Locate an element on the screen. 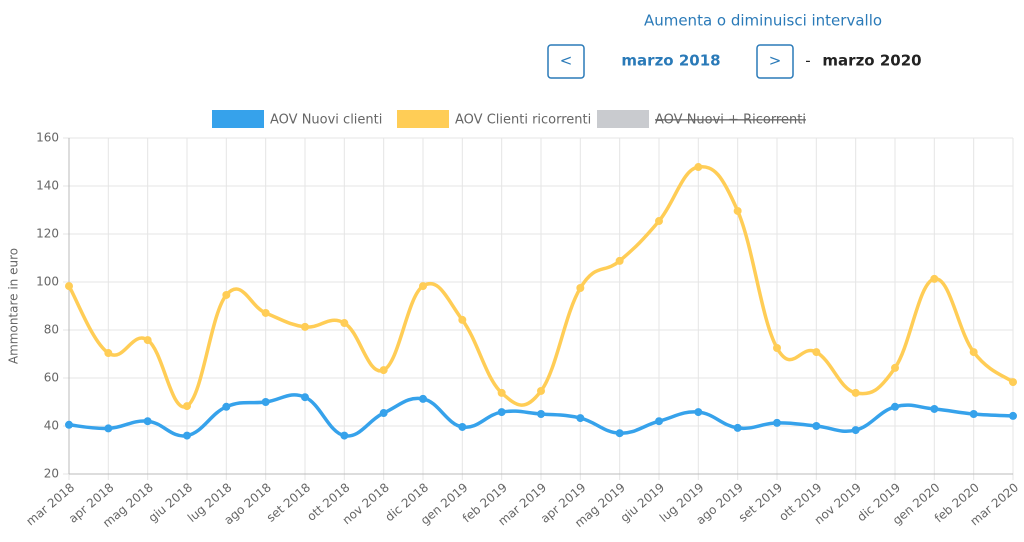 This screenshot has height=542, width=1024. y-tick-label: 40 is located at coordinates (51, 426).